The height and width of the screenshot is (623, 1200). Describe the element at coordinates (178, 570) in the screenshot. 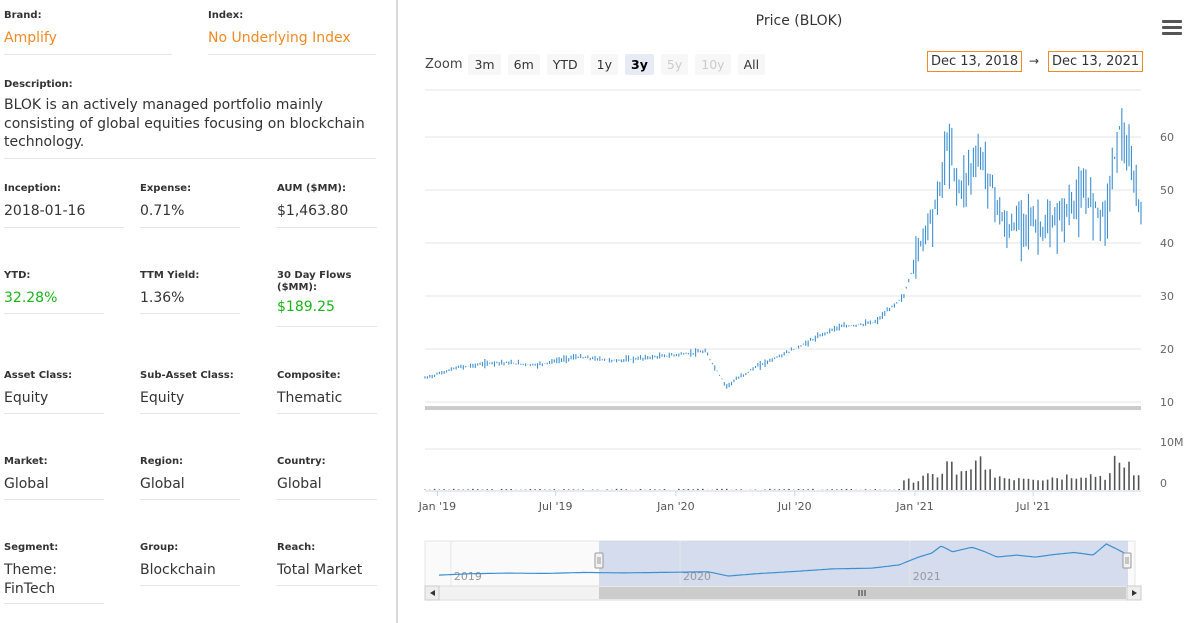

I see `group-value: Blockchain` at that location.